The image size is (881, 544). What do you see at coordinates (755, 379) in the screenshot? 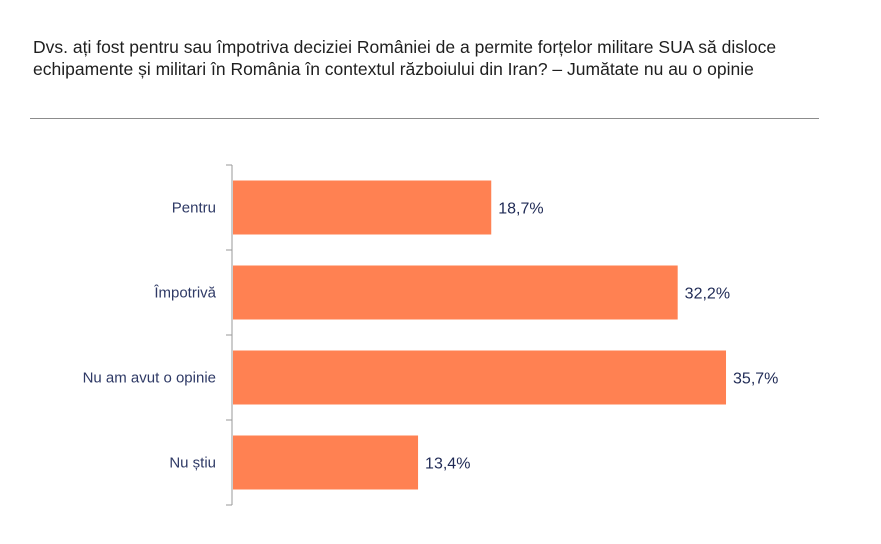
I see `value-label-nu-am-avut-o-opinie: 35,7%` at bounding box center [755, 379].